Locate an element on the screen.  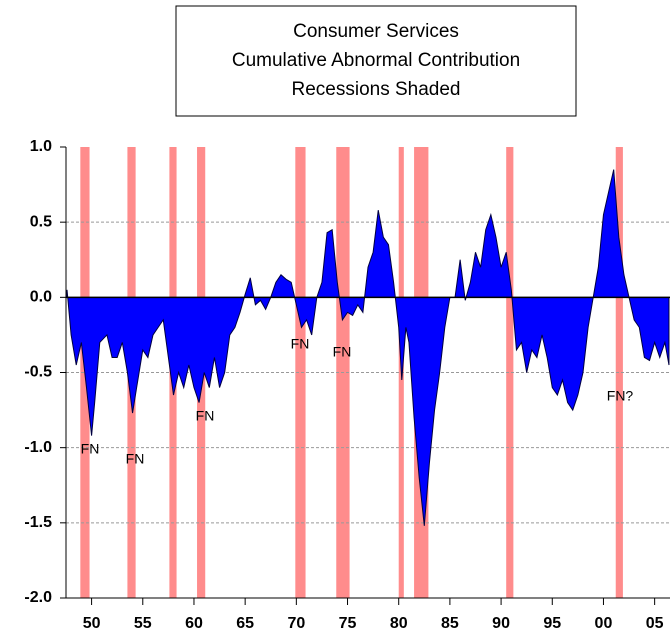
annotation: FN? is located at coordinates (620, 396).